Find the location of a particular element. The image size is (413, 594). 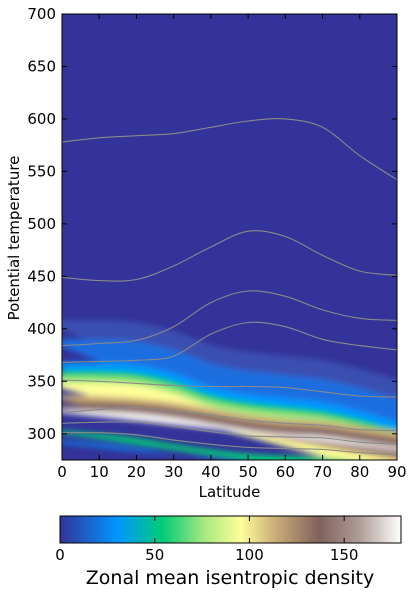

y-tick-label: 600 is located at coordinates (41, 119).